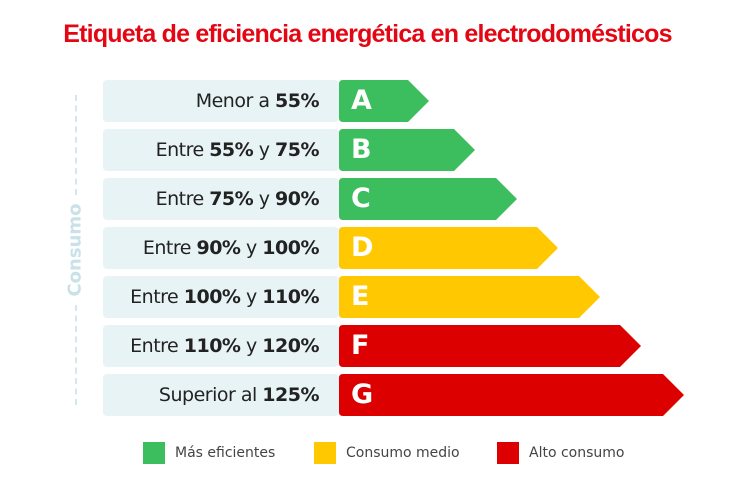 Image resolution: width=735 pixels, height=490 pixels. What do you see at coordinates (218, 248) in the screenshot?
I see `range-value-low: 90%` at bounding box center [218, 248].